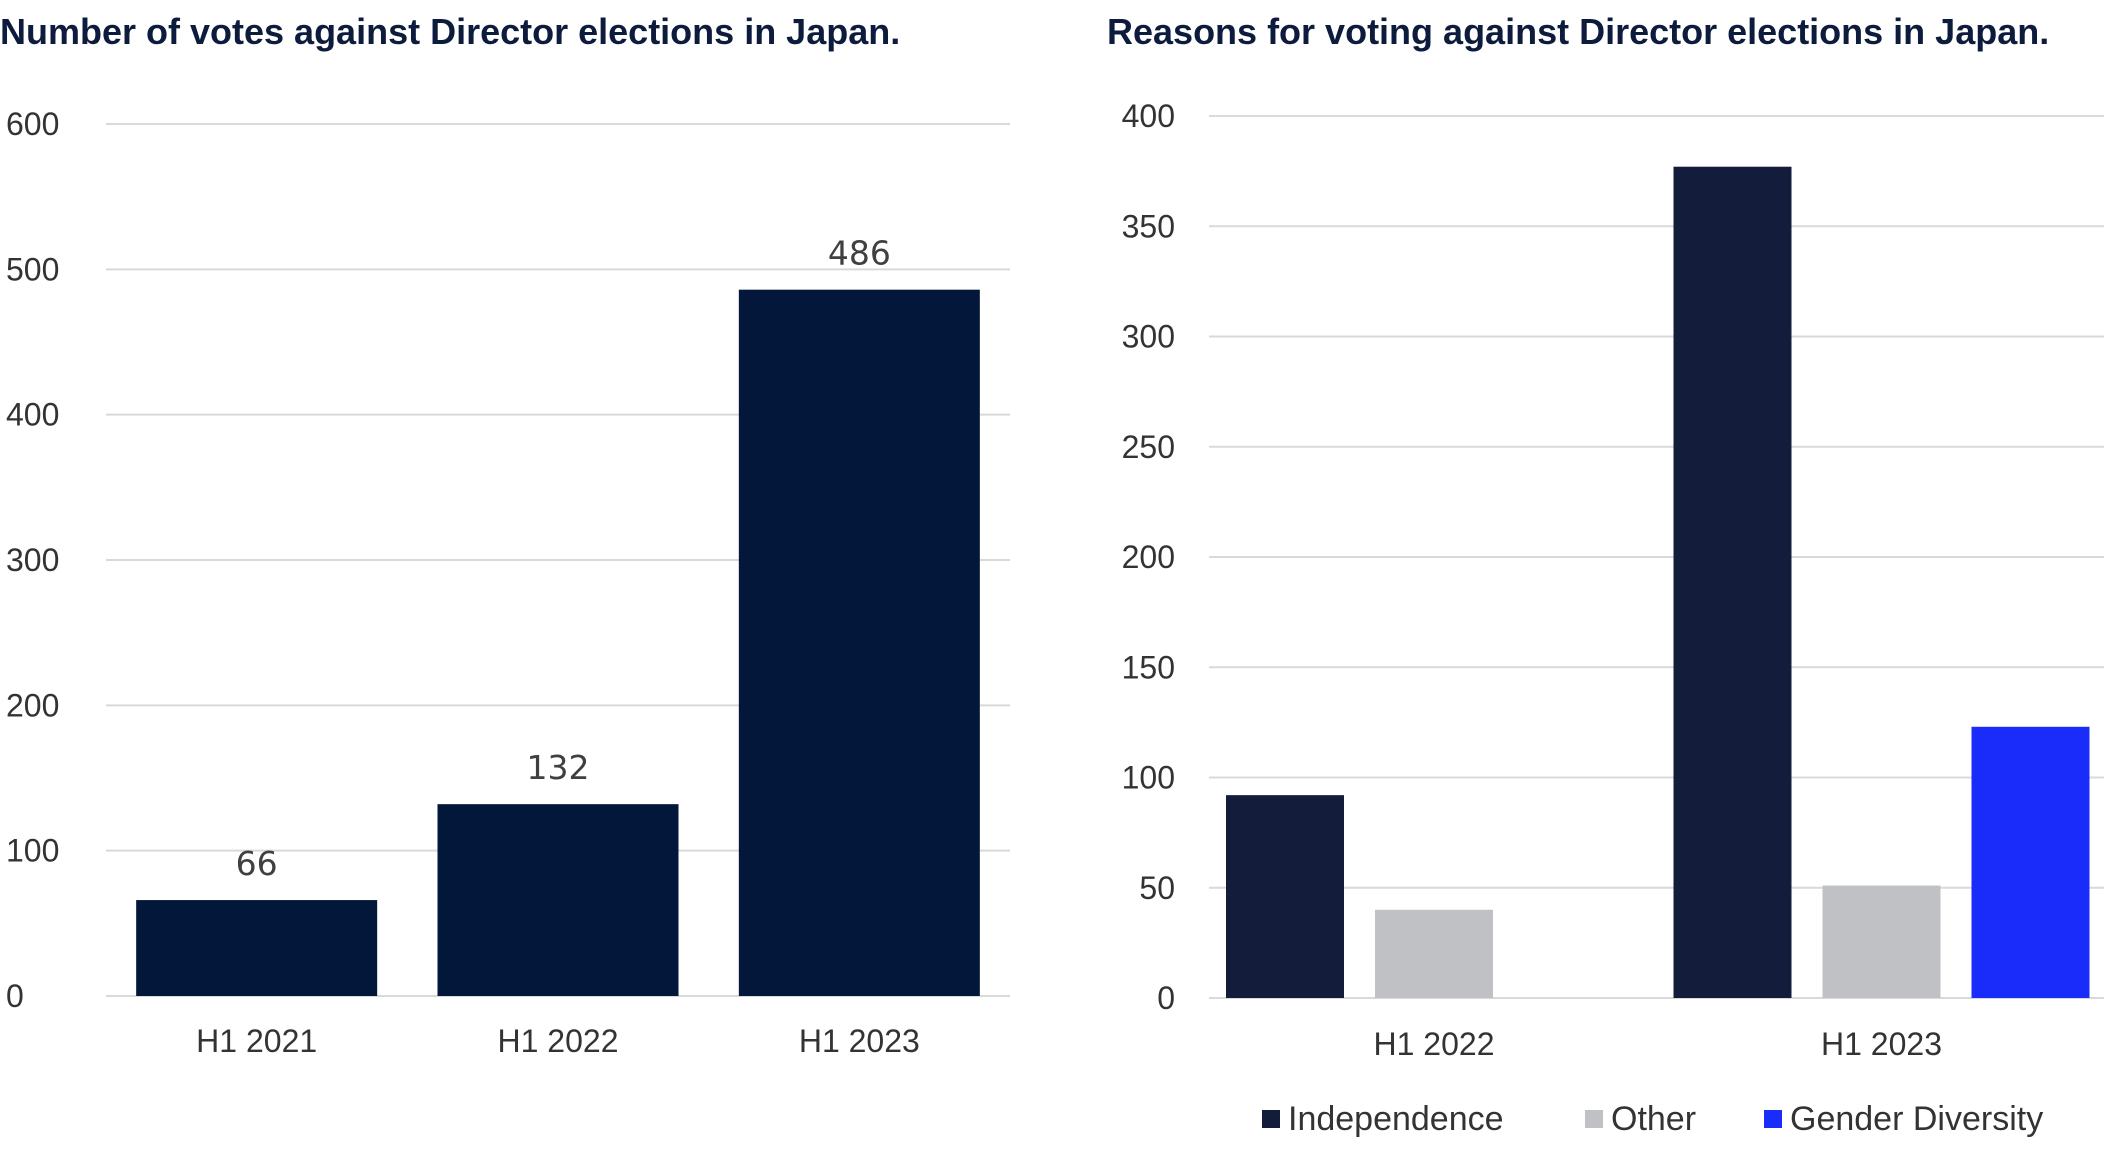 This screenshot has height=1150, width=2114. Describe the element at coordinates (1773, 1119) in the screenshot. I see `legend-swatch-gender-diversity` at that location.